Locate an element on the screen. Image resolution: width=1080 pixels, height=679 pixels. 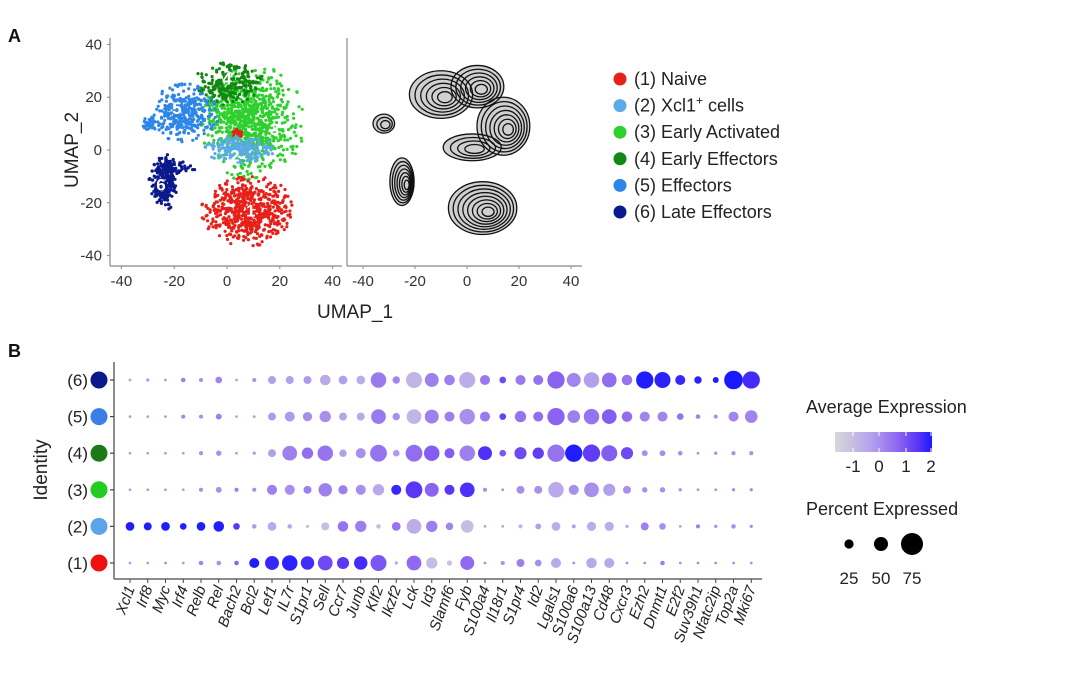
dot-1-Lgals1 is located at coordinates (556, 563).